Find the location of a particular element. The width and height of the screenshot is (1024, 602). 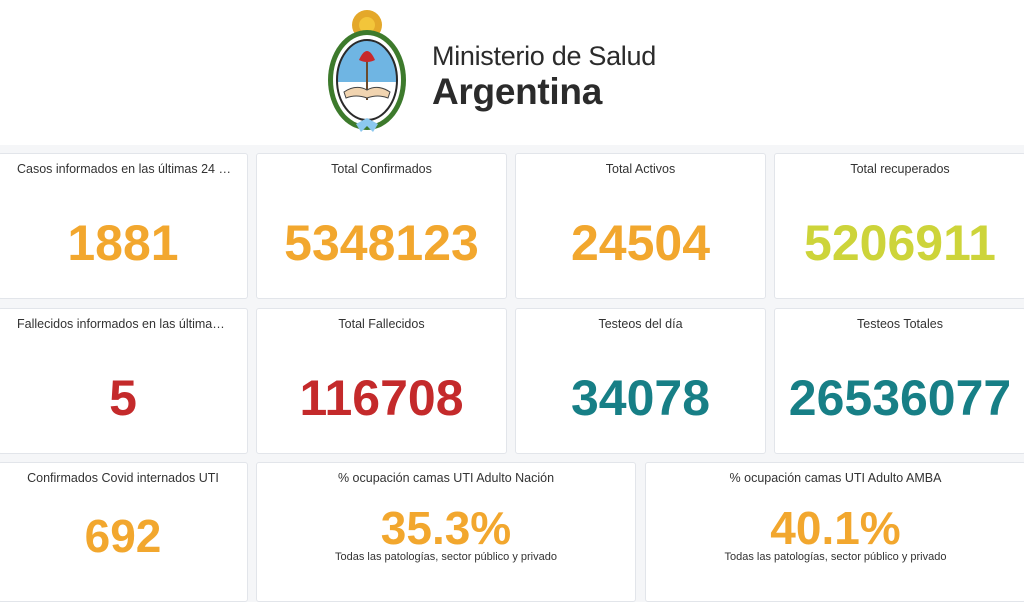

card-title: Testeos del día is located at coordinates (640, 324).